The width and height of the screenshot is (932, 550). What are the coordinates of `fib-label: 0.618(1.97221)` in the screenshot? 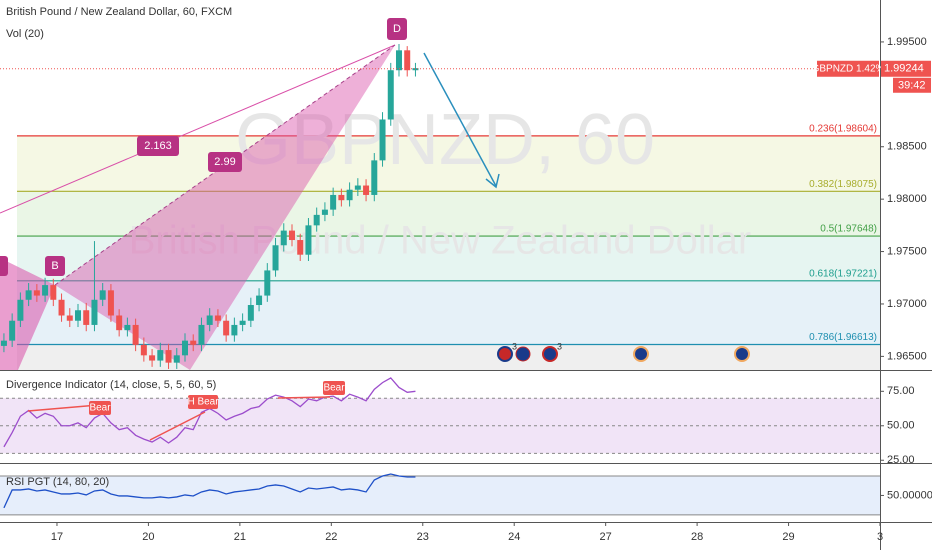 It's located at (843, 273).